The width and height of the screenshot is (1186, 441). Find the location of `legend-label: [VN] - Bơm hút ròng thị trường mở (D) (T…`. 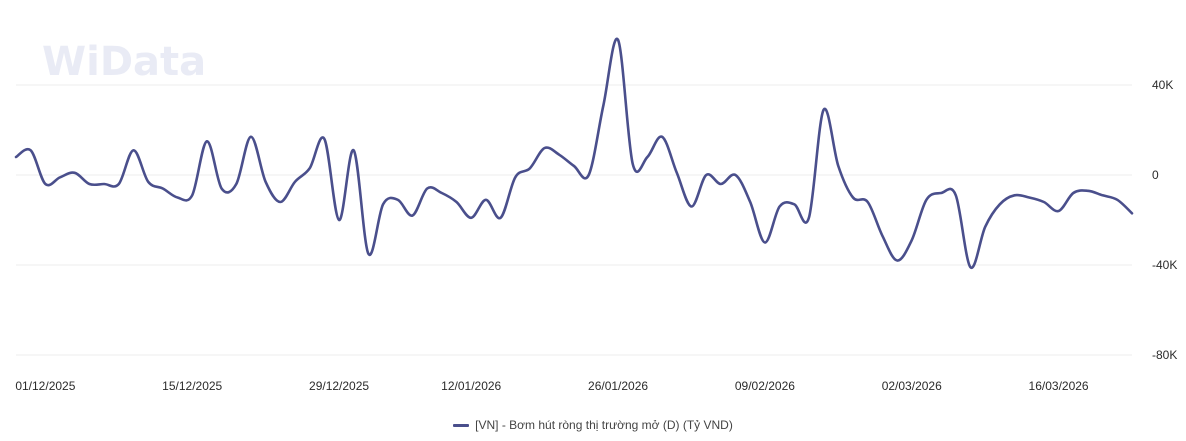

legend-label: [VN] - Bơm hút ròng thị trường mở (D) (T… is located at coordinates (604, 425).